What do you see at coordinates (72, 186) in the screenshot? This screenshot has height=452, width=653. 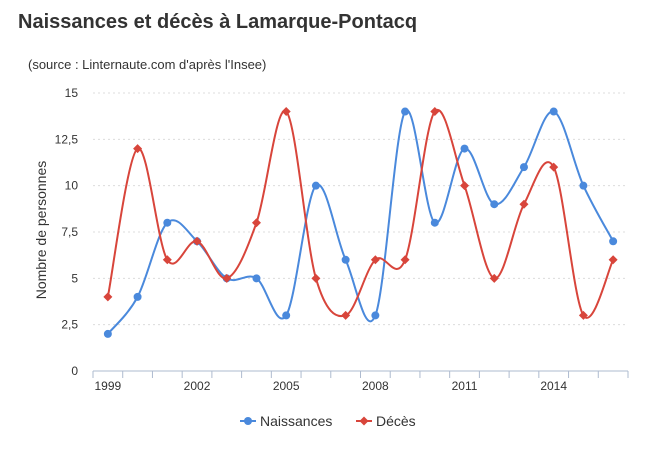 I see `y-tick-label: 10` at bounding box center [72, 186].